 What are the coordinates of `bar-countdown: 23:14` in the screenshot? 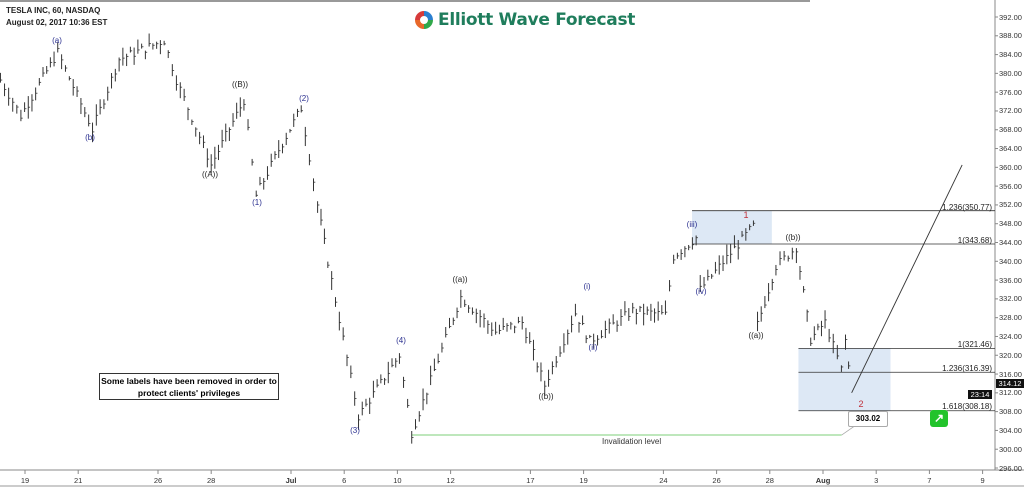 It's located at (980, 394).